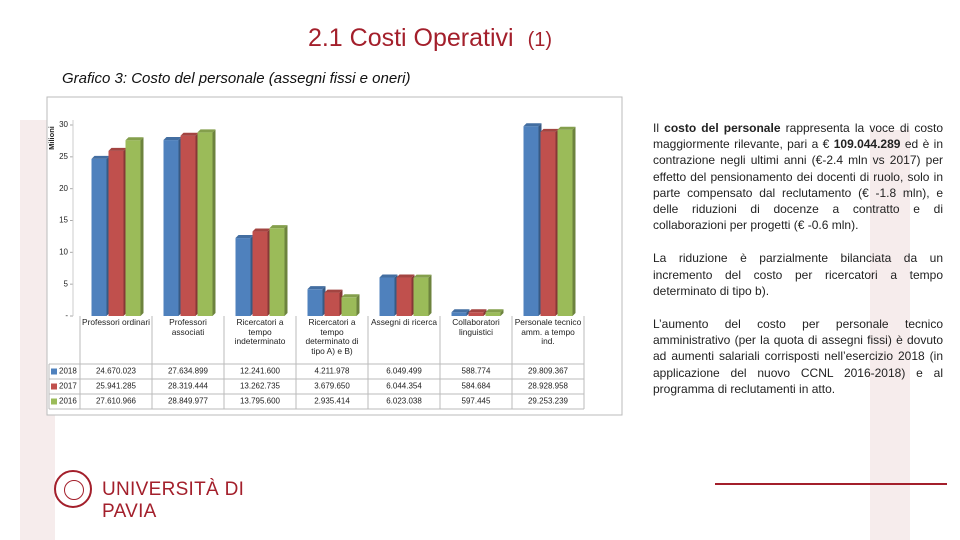 The image size is (960, 540). Describe the element at coordinates (66, 283) in the screenshot. I see `y-tick-label: 5` at that location.